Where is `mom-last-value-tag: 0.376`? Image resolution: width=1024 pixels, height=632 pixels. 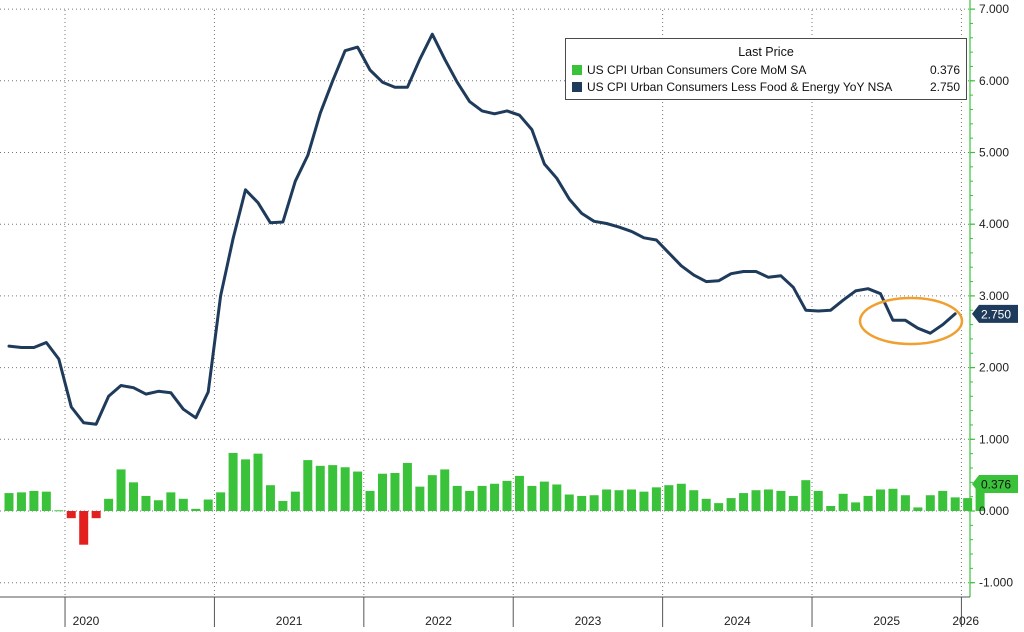
mom-last-value-tag: 0.376 is located at coordinates (996, 485).